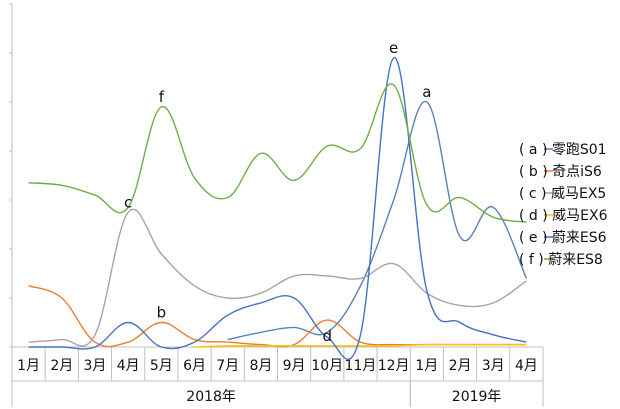 The height and width of the screenshot is (409, 620). Describe the element at coordinates (477, 397) in the screenshot. I see `year-group-label: 2019年` at that location.